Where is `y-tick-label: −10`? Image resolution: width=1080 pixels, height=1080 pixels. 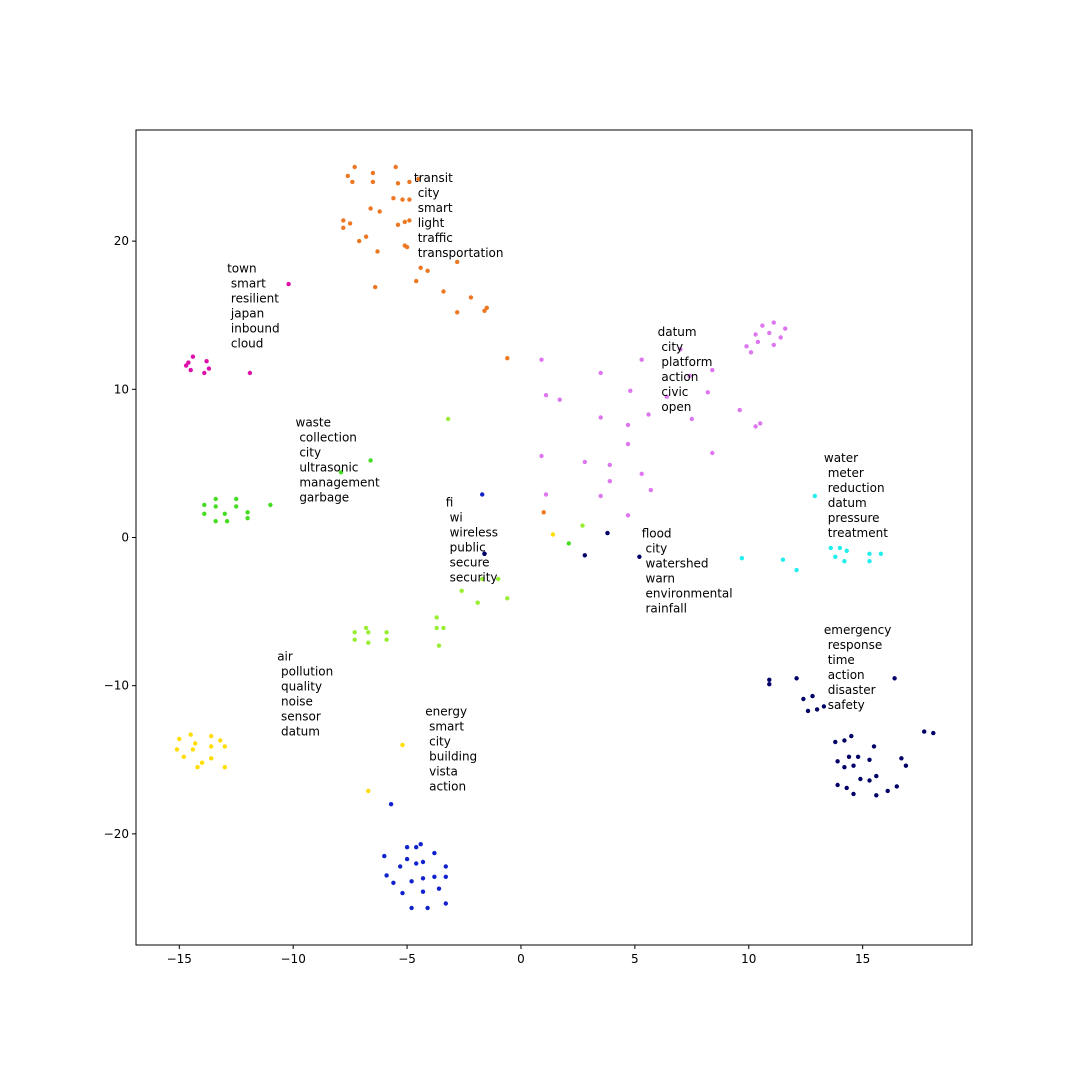 y-tick-label: −10 is located at coordinates (116, 686).